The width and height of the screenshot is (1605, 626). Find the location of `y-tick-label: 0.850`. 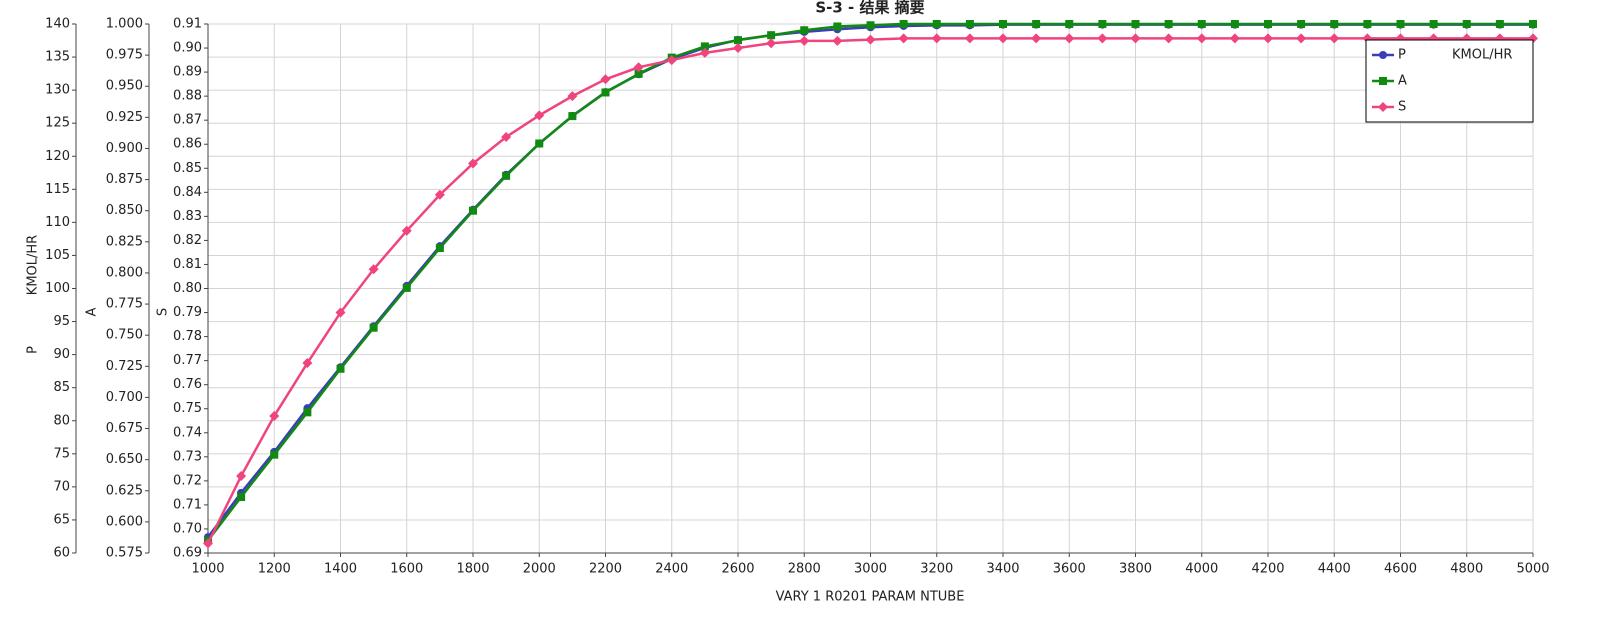

y-tick-label: 0.850 is located at coordinates (124, 210).